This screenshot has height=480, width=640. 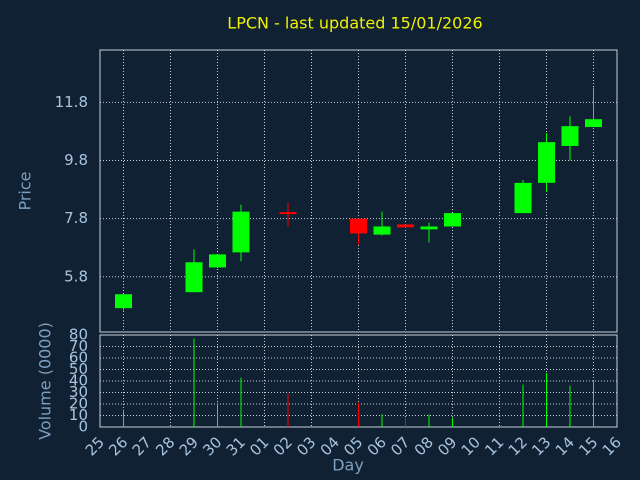 I want to click on x-tick-label: 03, so click(x=306, y=446).